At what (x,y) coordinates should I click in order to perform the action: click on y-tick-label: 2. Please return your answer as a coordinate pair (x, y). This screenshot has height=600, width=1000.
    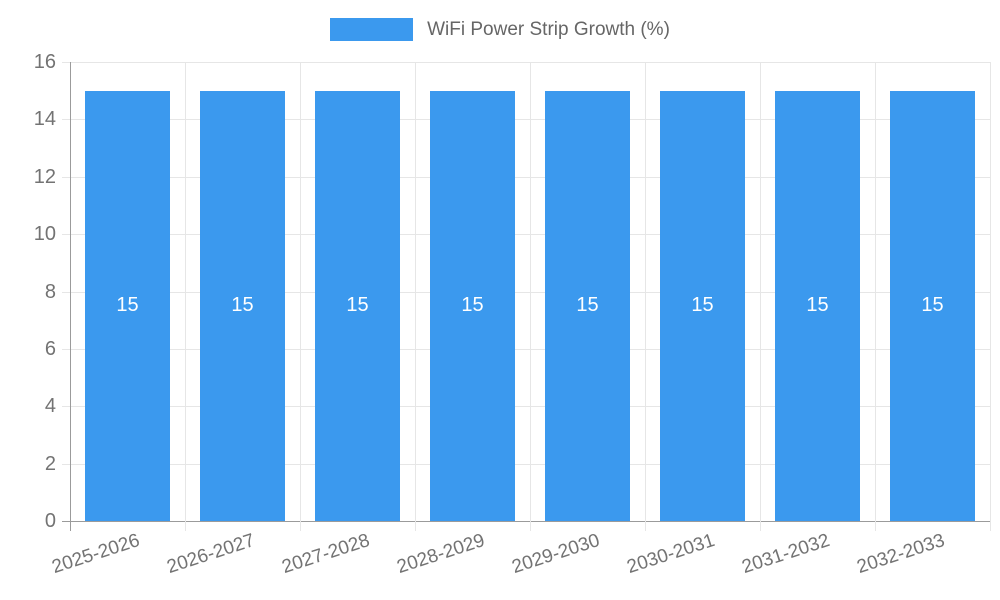
    Looking at the image, I should click on (50, 463).